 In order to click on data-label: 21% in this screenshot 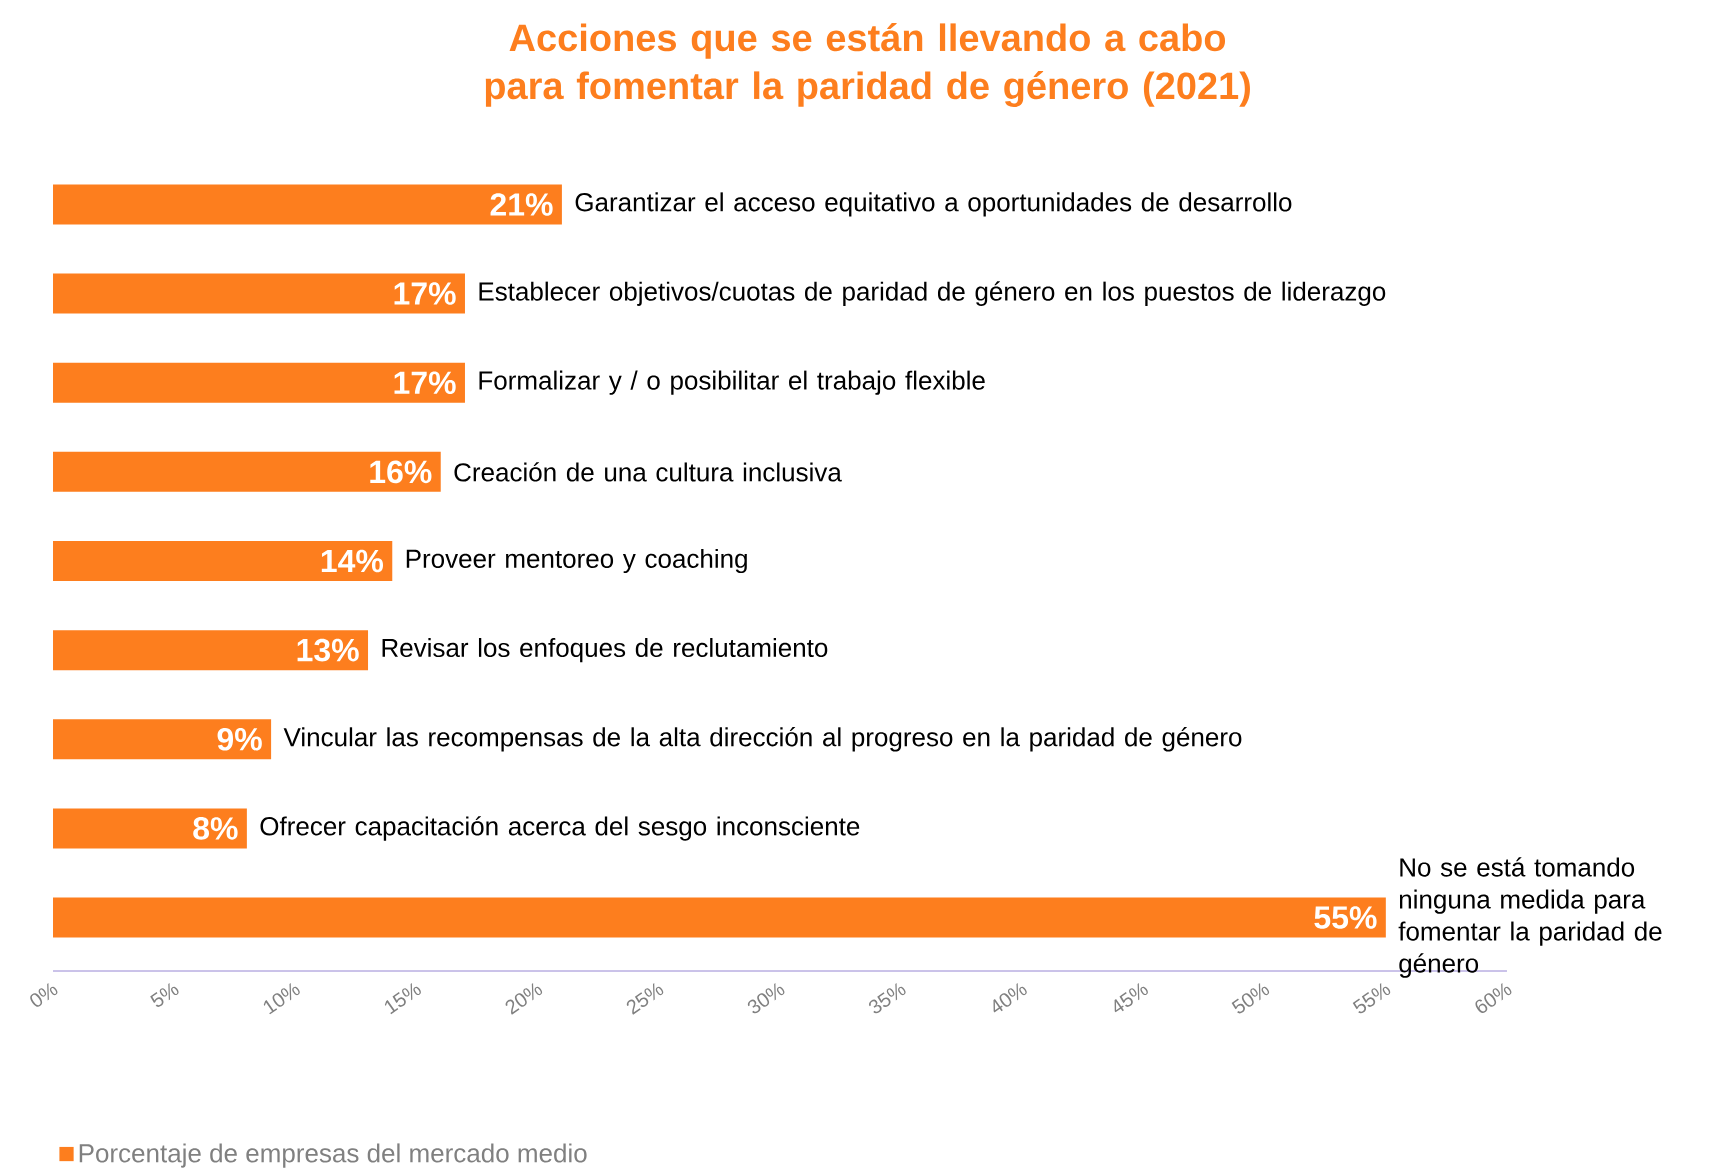, I will do `click(521, 204)`.